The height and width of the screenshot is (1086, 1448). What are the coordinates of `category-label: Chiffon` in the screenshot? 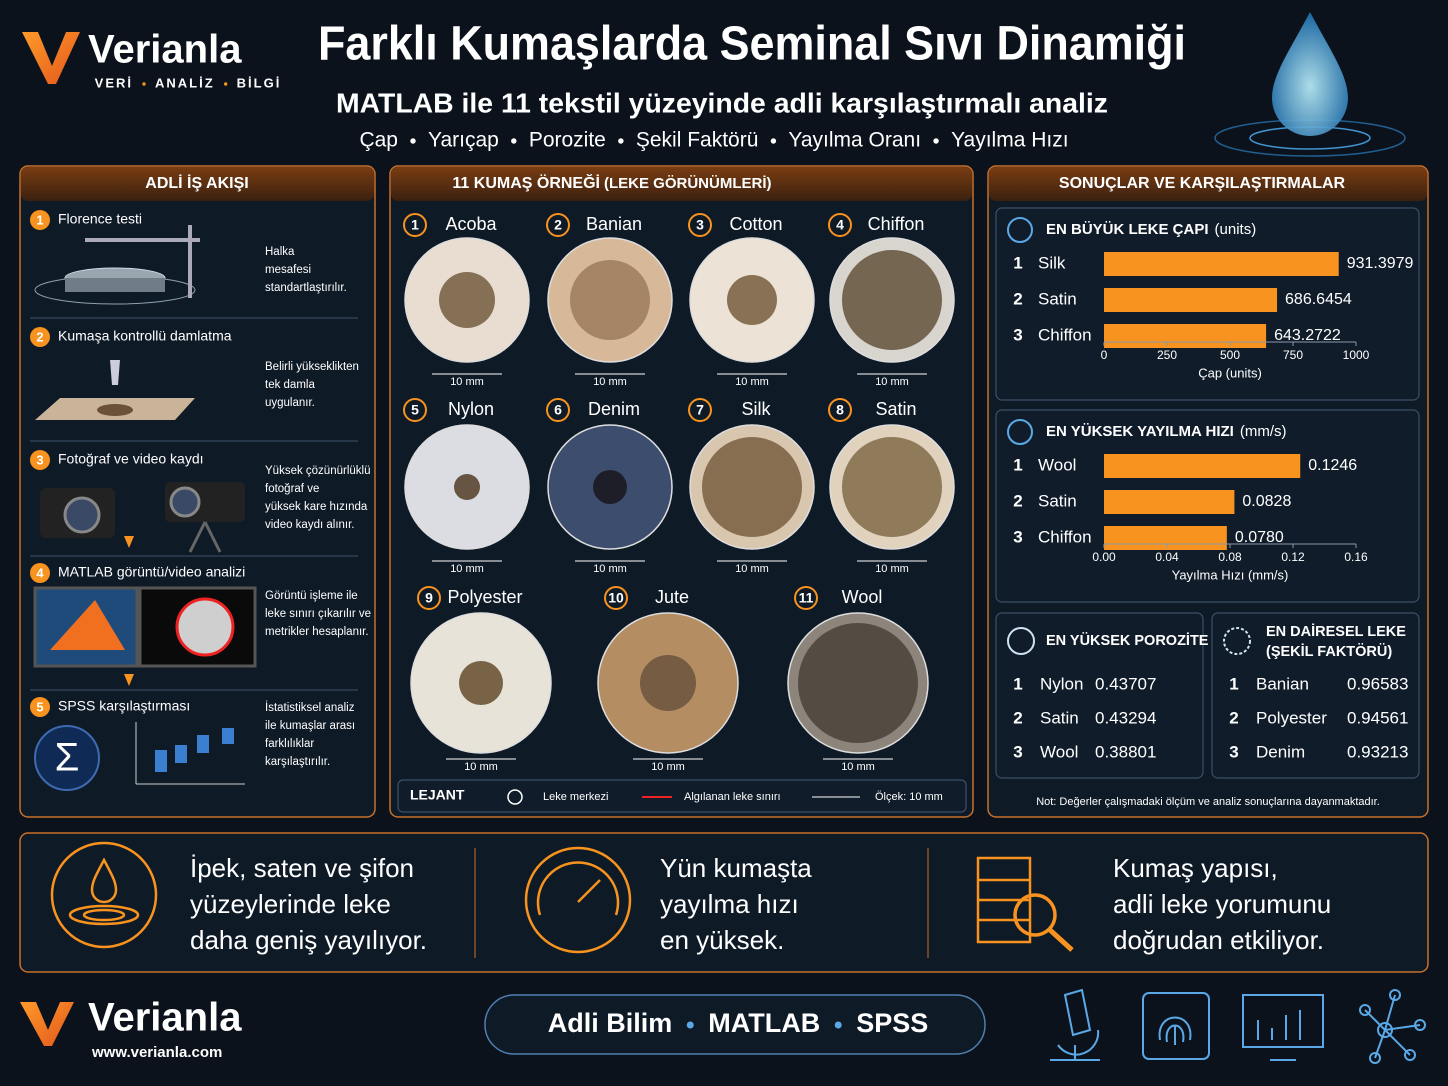 It's located at (1065, 536).